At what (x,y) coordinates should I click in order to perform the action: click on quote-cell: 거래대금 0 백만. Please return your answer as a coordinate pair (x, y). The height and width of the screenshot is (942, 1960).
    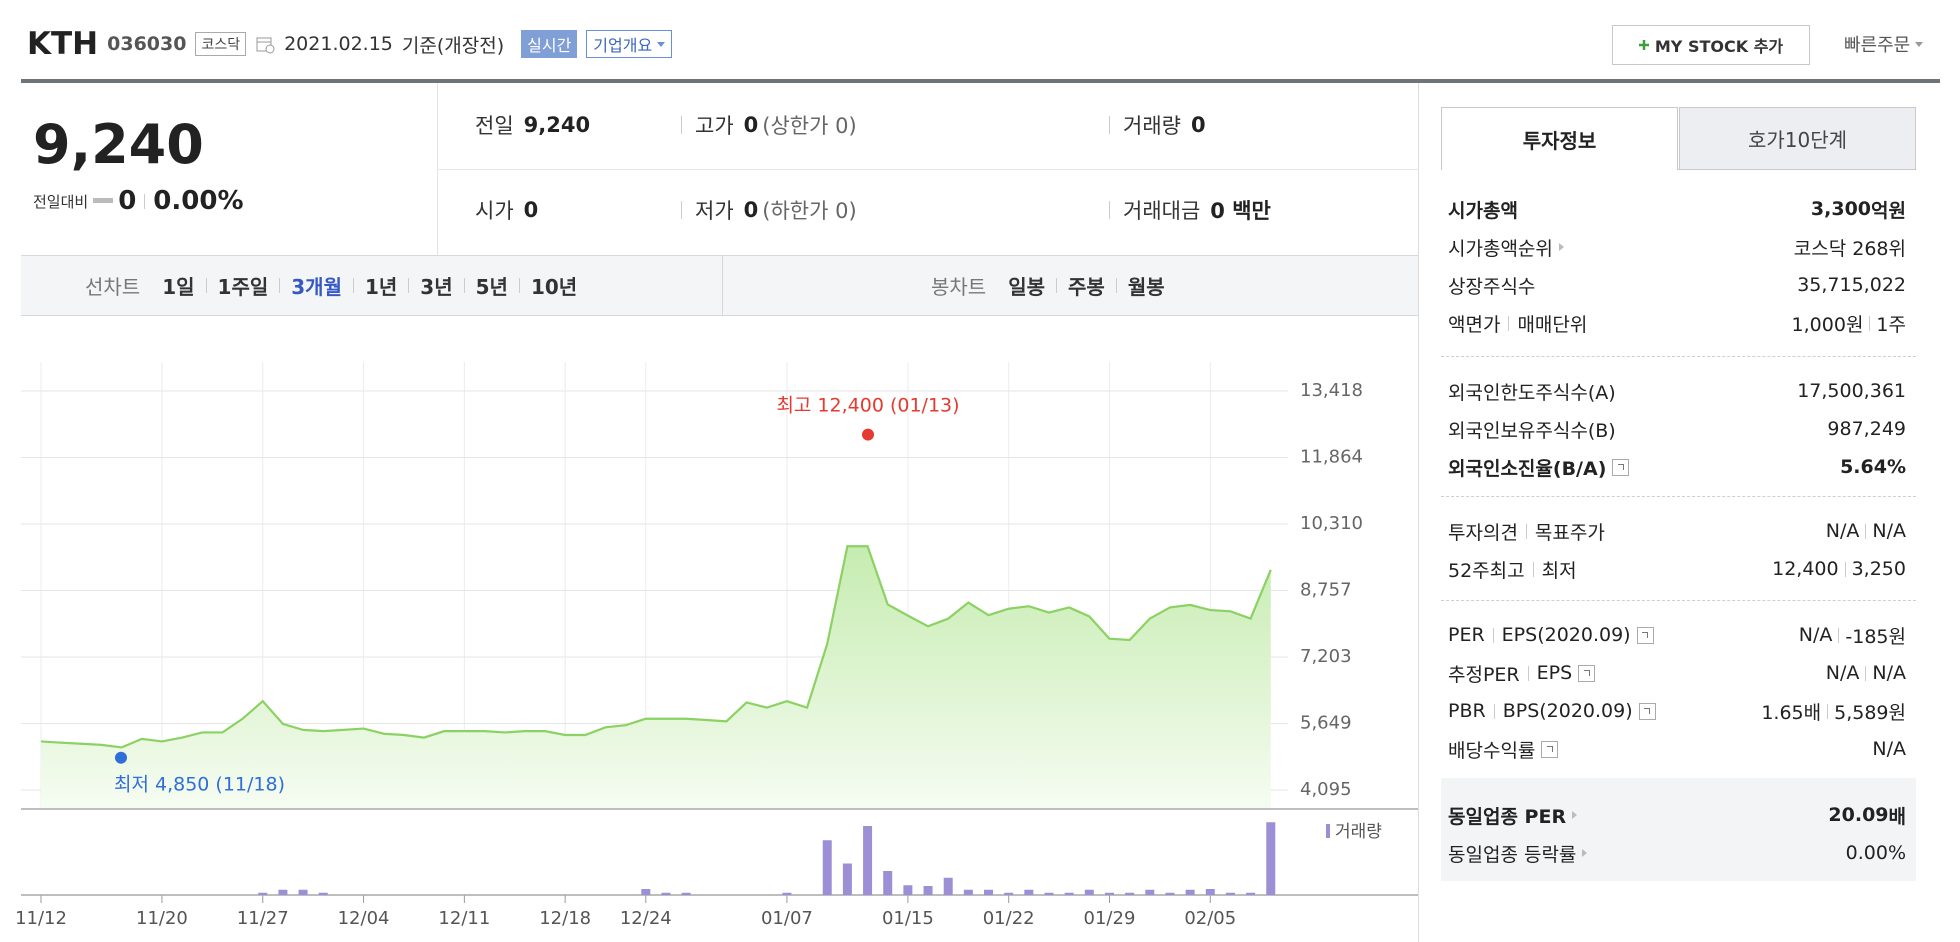
    Looking at the image, I should click on (1197, 210).